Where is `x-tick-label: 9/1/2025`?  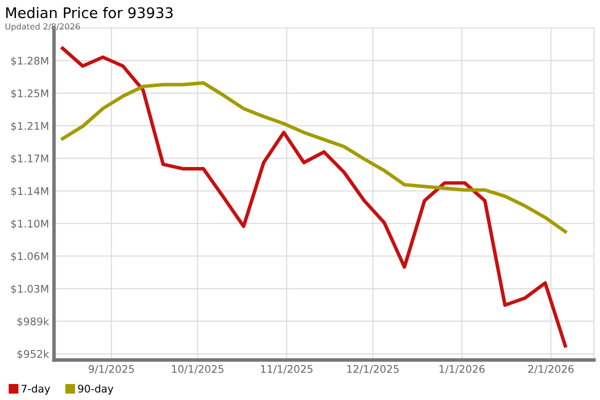
x-tick-label: 9/1/2025 is located at coordinates (111, 369).